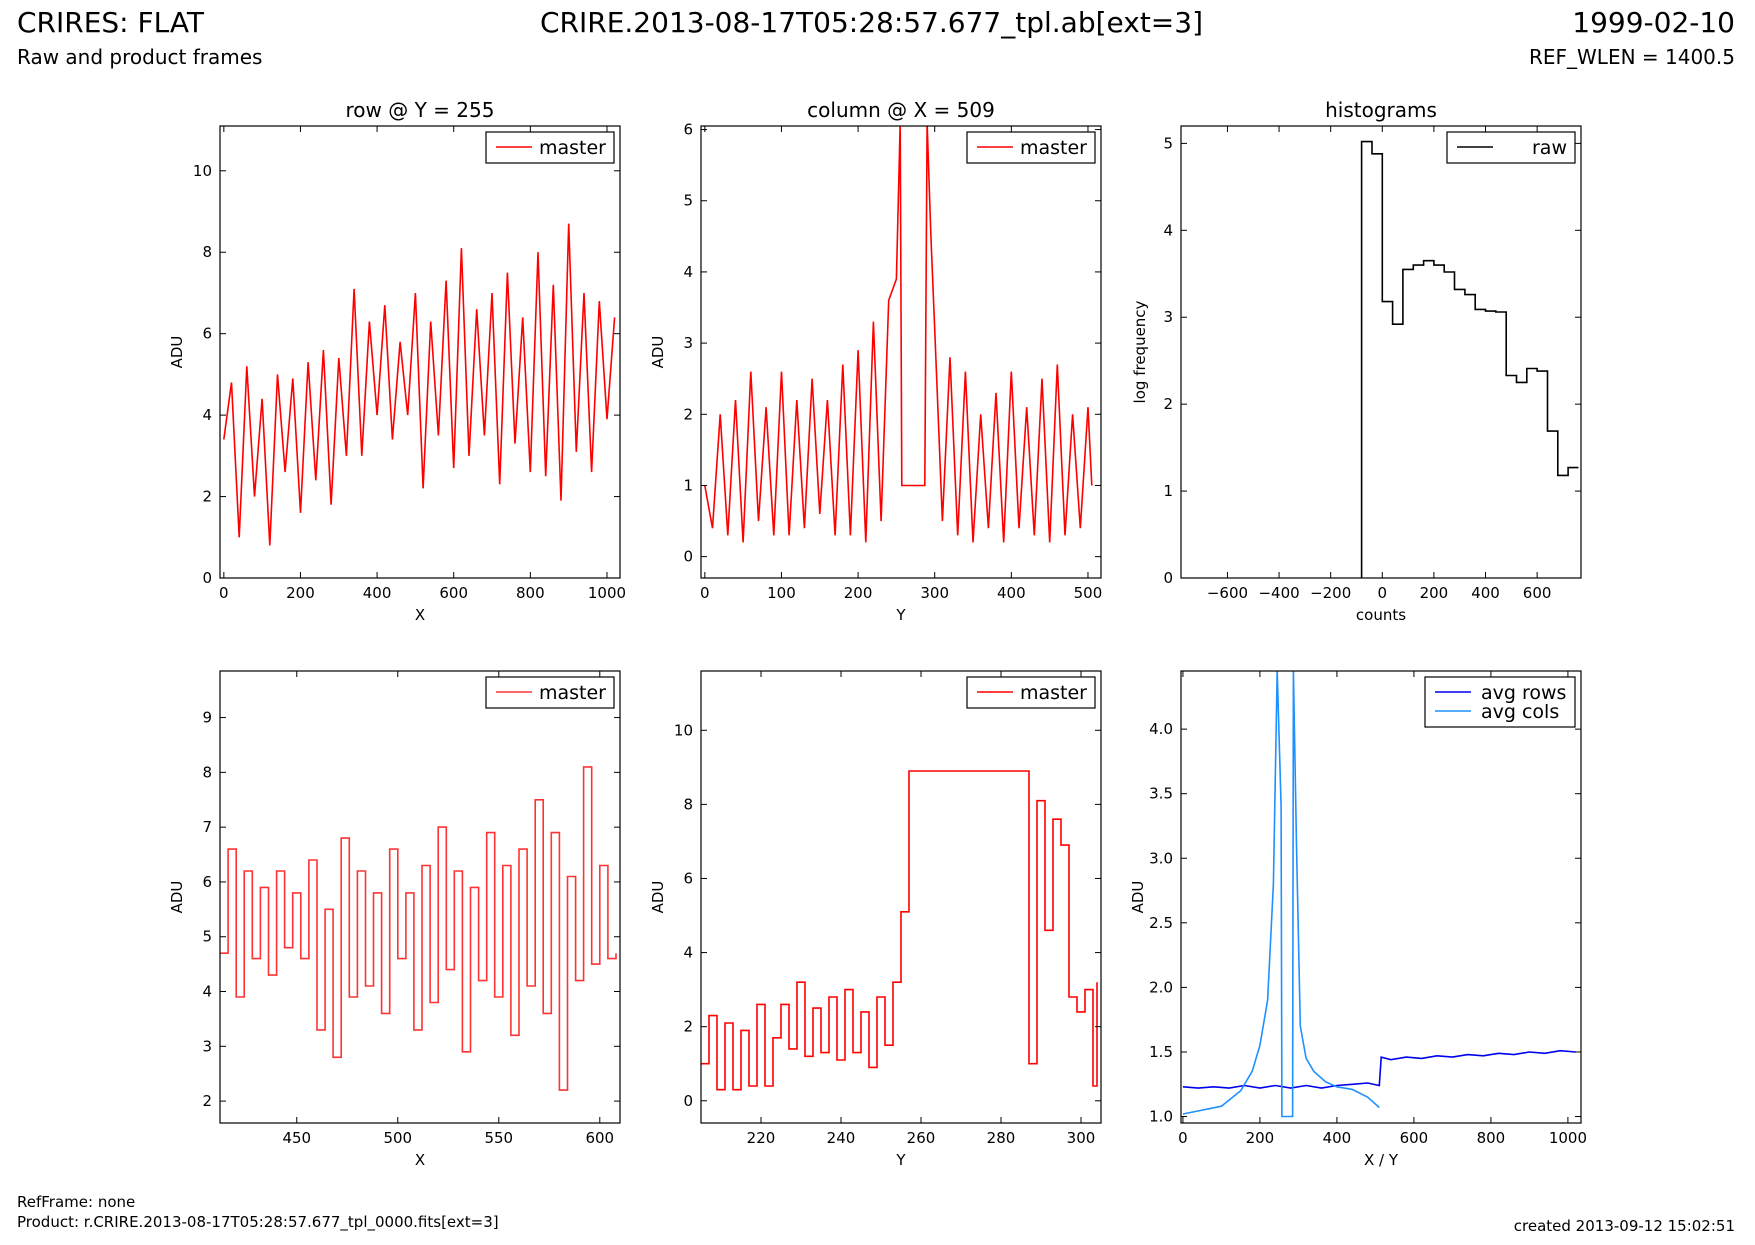 The height and width of the screenshot is (1245, 1755). Describe the element at coordinates (1379, 1069) in the screenshot. I see `series-line-avg-rows` at that location.